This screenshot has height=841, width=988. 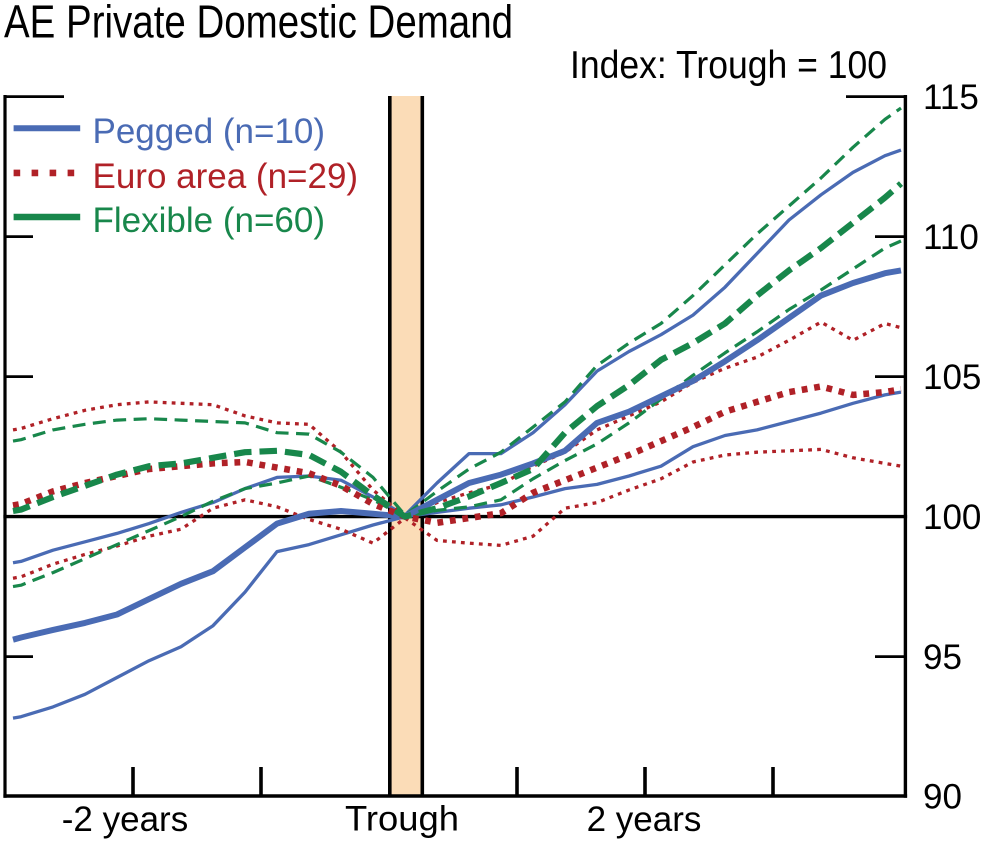 What do you see at coordinates (951, 97) in the screenshot?
I see `svg-text: 115` at bounding box center [951, 97].